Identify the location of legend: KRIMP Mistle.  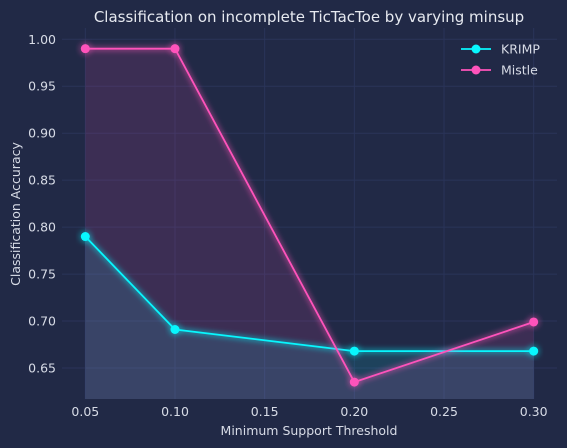
(500, 60).